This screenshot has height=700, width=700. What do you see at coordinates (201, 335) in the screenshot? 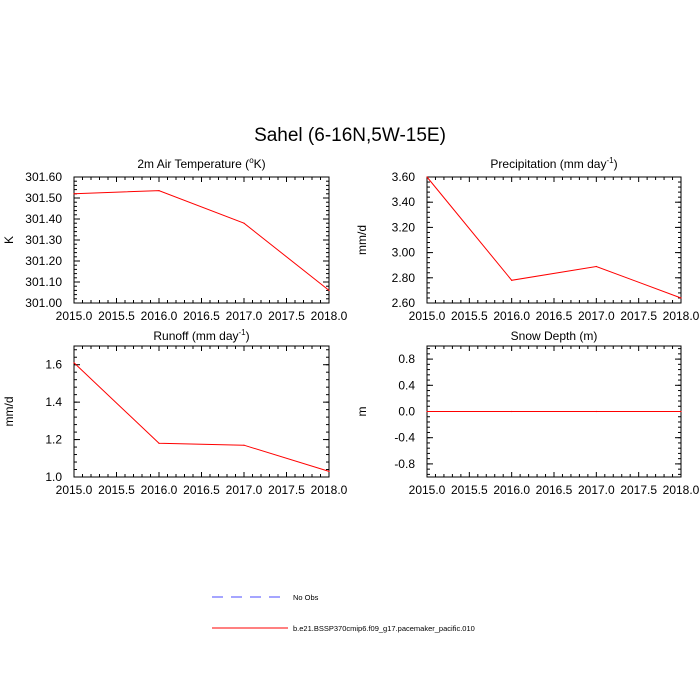
I see `panel-title: Runoff (mm day-1)` at bounding box center [201, 335].